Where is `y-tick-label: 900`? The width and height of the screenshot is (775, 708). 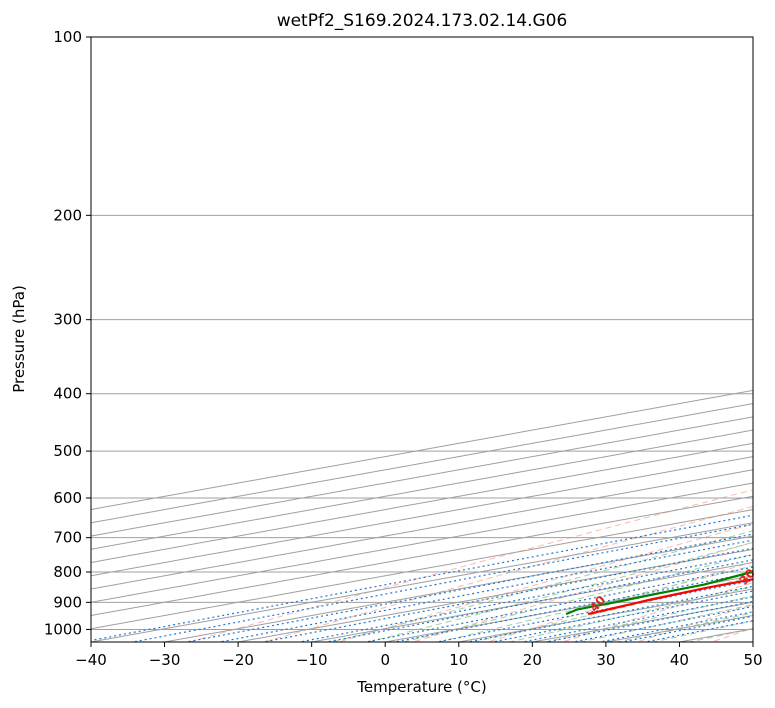
y-tick-label: 900 is located at coordinates (67, 602).